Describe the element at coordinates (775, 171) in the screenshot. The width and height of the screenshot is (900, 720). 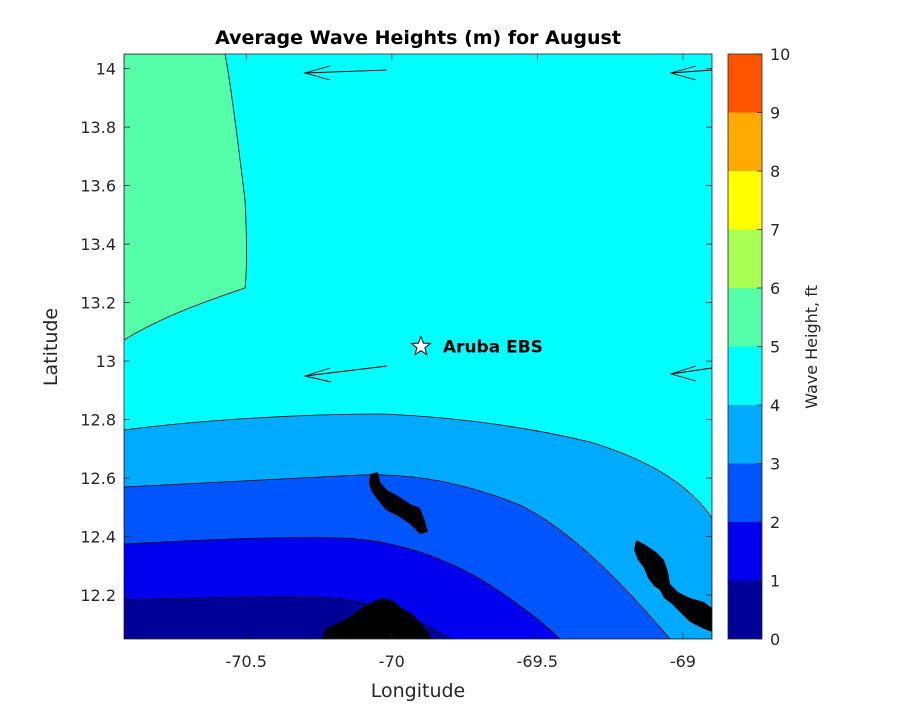
I see `colorbar-tick-label: 8` at that location.